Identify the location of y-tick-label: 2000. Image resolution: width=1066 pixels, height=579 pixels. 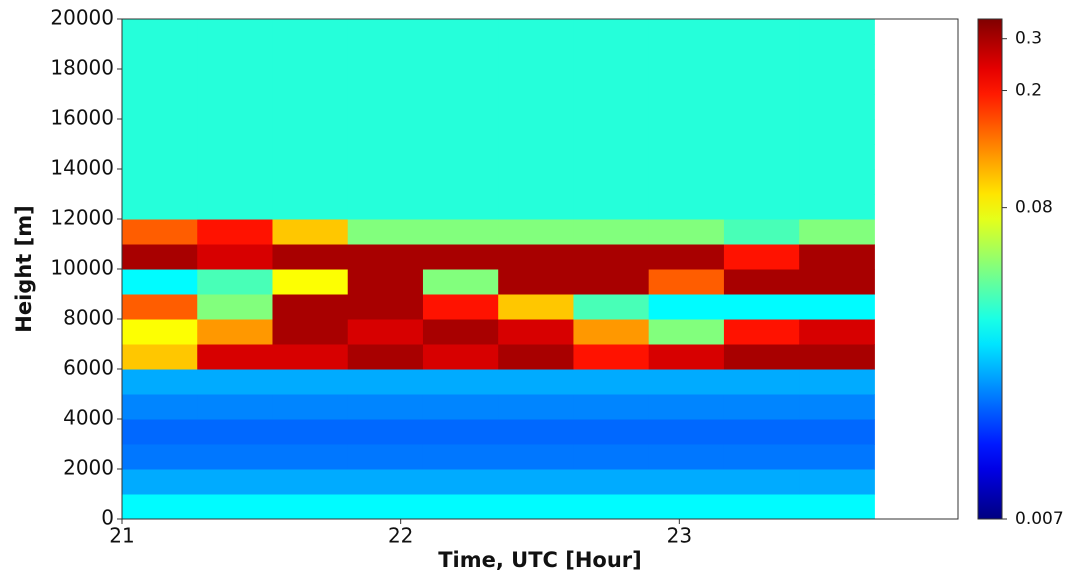
(88, 468).